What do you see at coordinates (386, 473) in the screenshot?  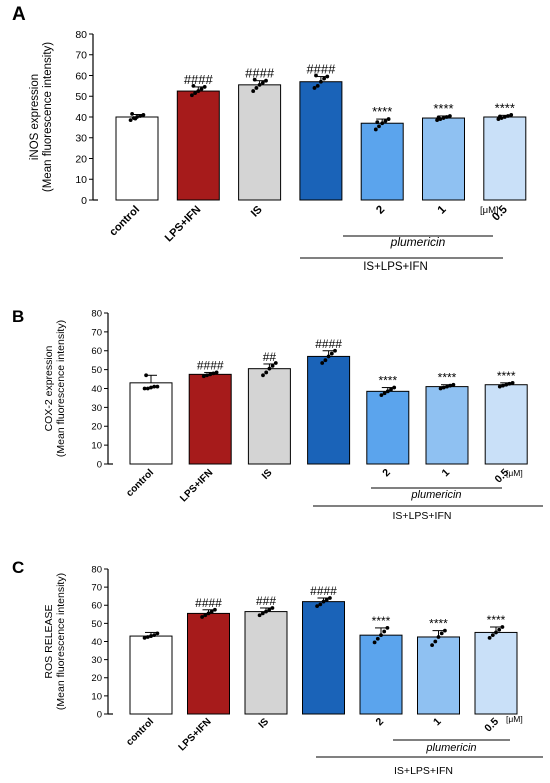 I see `panel-b-category-label: 2` at bounding box center [386, 473].